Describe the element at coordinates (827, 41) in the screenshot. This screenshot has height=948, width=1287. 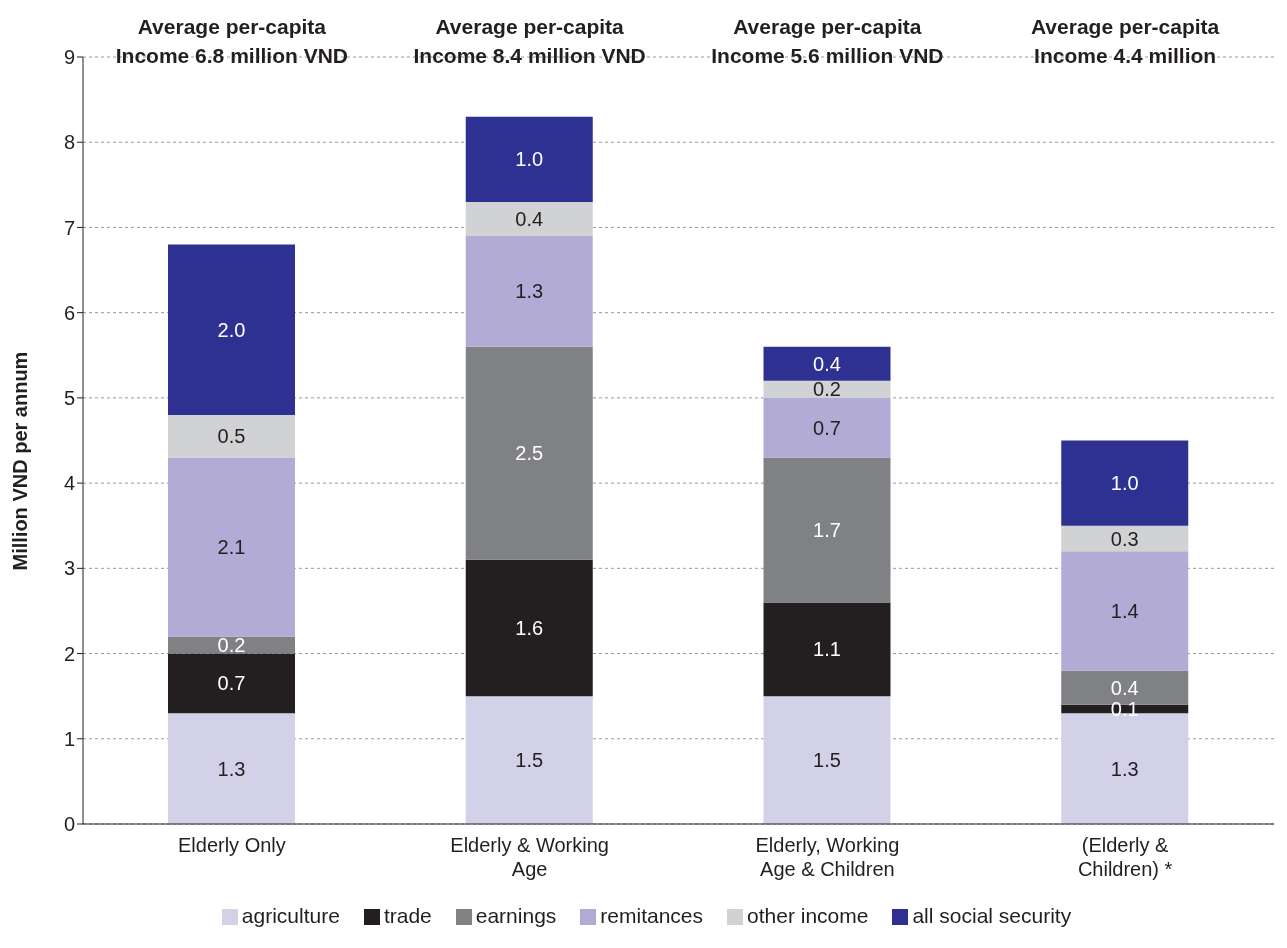
I see `annotation: Average per-capita Income 5.6 million VND` at that location.